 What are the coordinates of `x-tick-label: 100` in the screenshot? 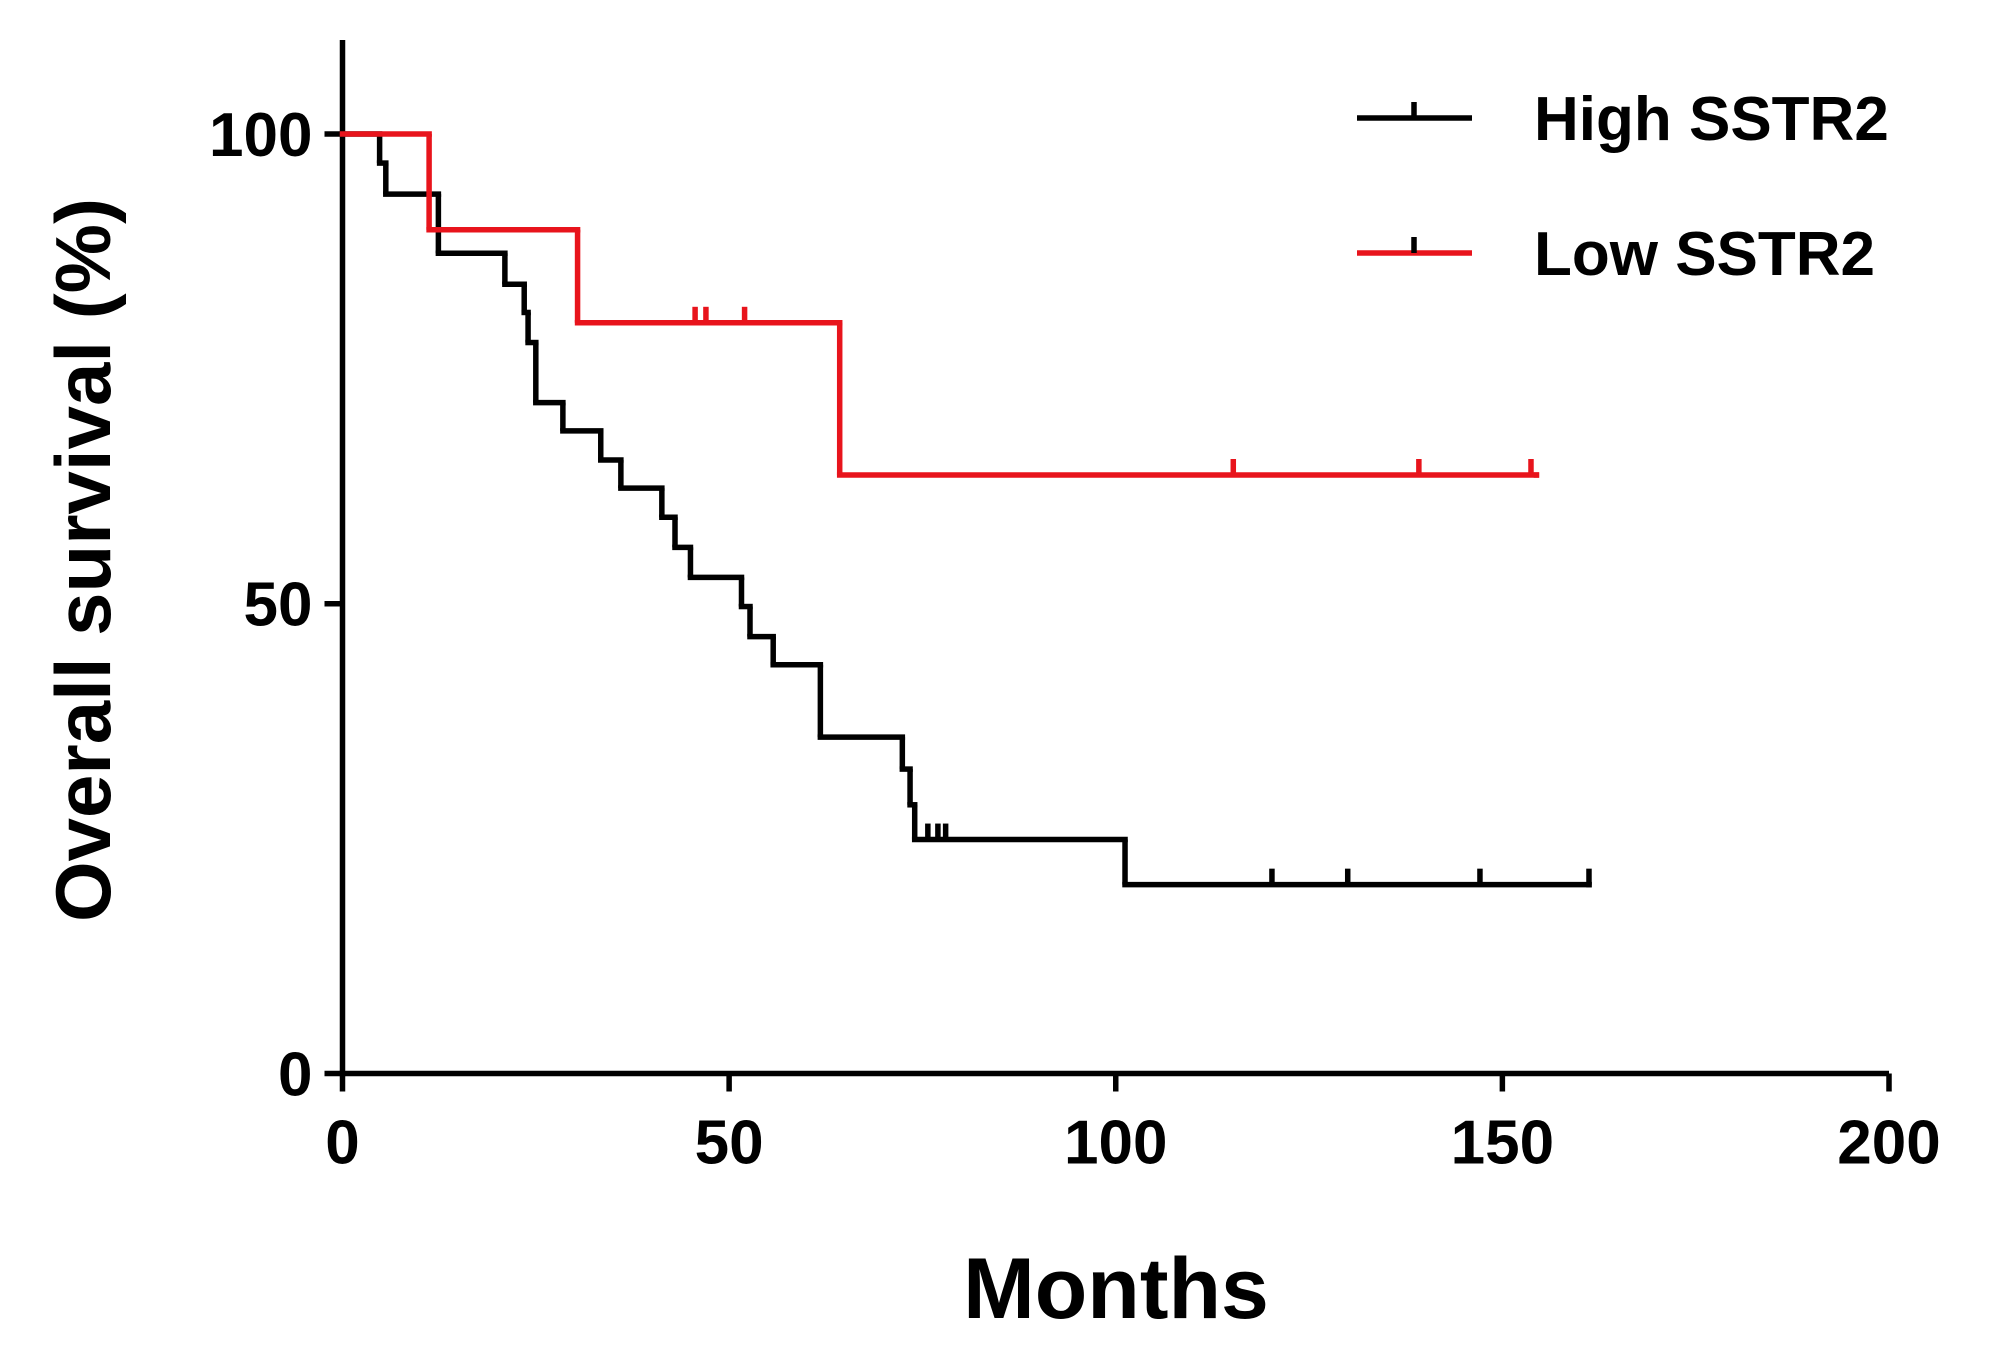 It's located at (1115, 1143).